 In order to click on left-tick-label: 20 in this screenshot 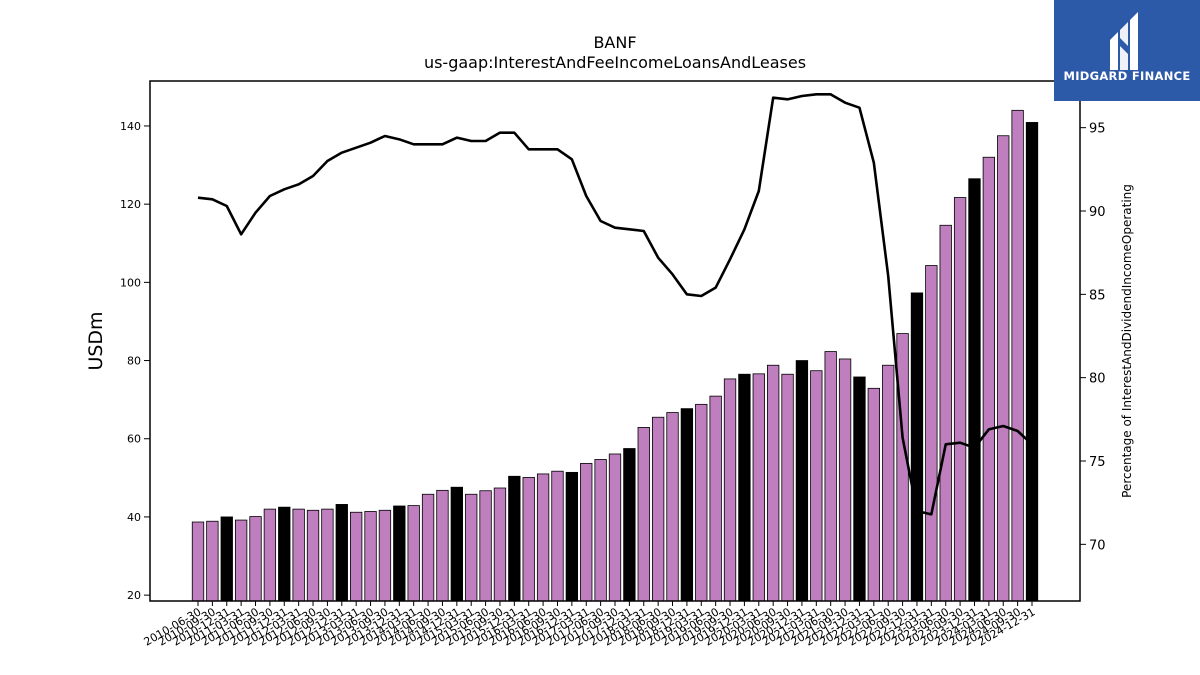, I will do `click(134, 595)`.